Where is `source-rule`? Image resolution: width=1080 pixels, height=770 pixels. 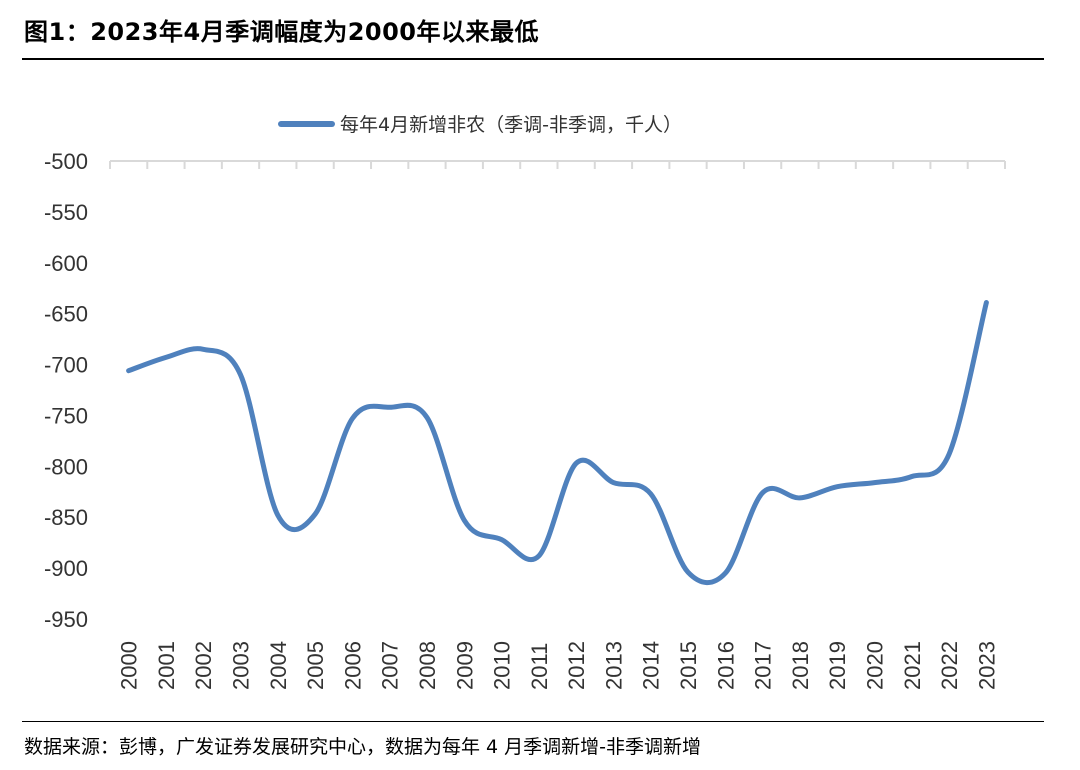
source-rule is located at coordinates (533, 721).